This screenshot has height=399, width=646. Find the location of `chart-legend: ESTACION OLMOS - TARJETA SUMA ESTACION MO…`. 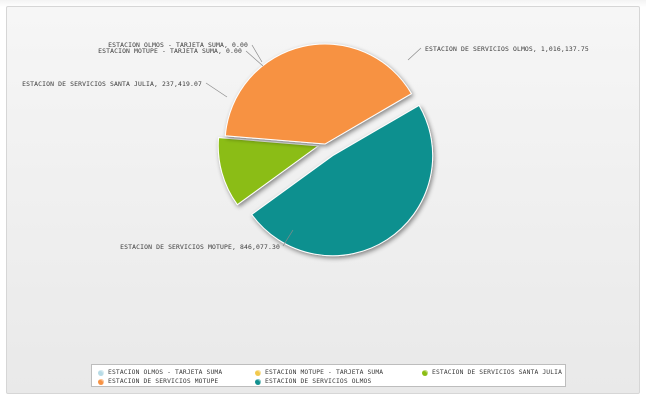

chart-legend: ESTACION OLMOS - TARJETA SUMA ESTACION MO… is located at coordinates (328, 375).